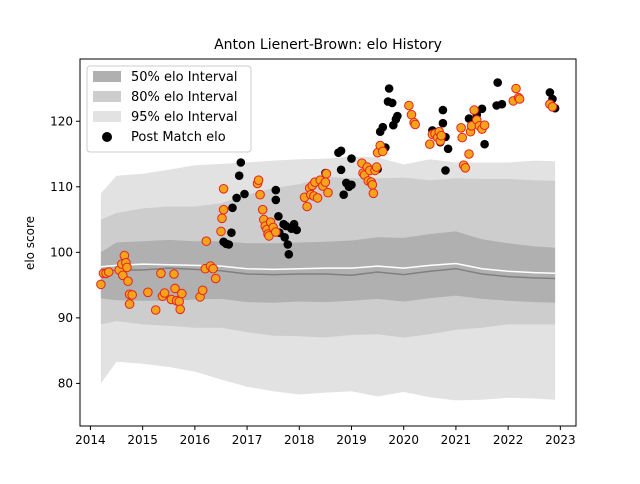 The width and height of the screenshot is (640, 484). What do you see at coordinates (61, 252) in the screenshot?
I see `y-tick-label: 100` at bounding box center [61, 252].